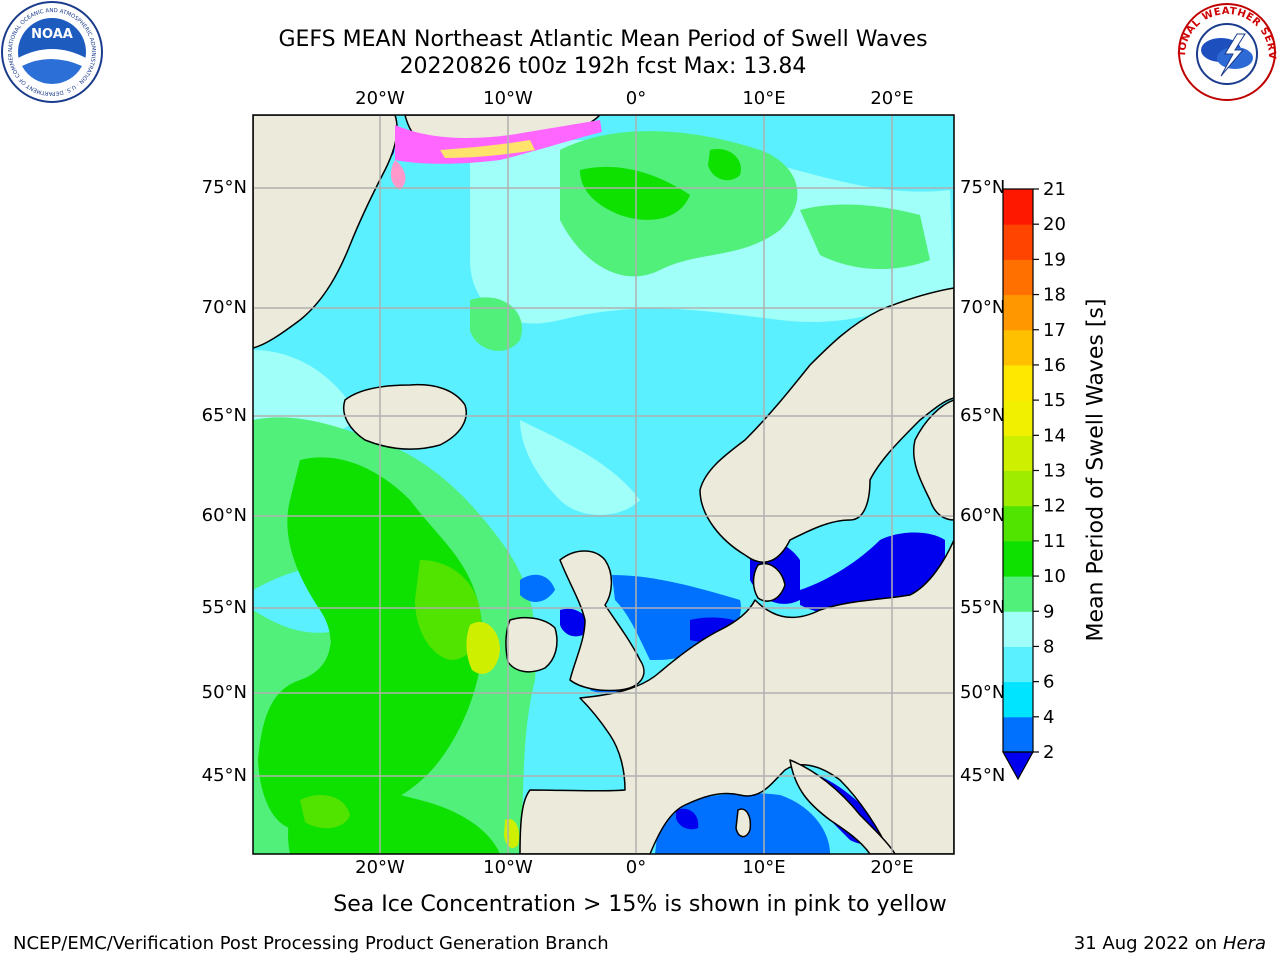 Image resolution: width=1280 pixels, height=960 pixels. Describe the element at coordinates (1145, 943) in the screenshot. I see `footer-date-text: 31 Aug 2022 on` at that location.